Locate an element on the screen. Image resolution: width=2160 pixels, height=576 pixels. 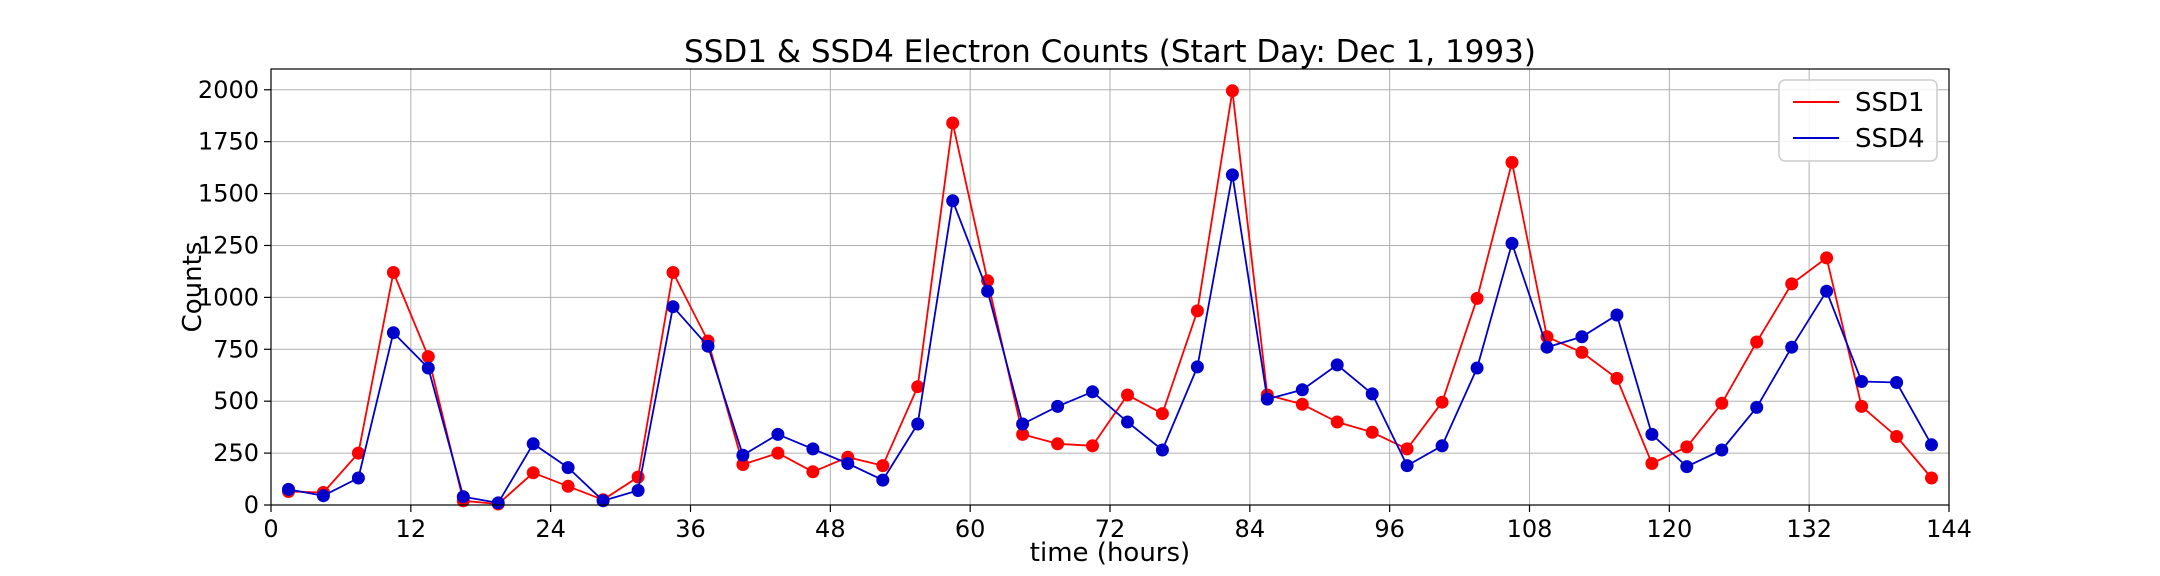
x-tick-label: 12 is located at coordinates (411, 529).